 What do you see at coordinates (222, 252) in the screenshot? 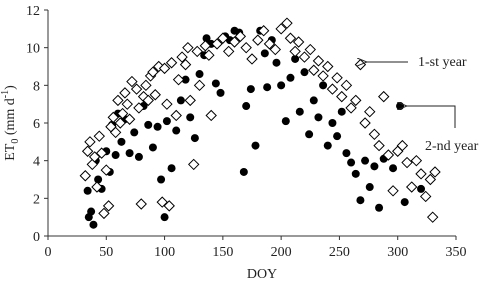
I see `x-tick-label: 150` at bounding box center [222, 252].